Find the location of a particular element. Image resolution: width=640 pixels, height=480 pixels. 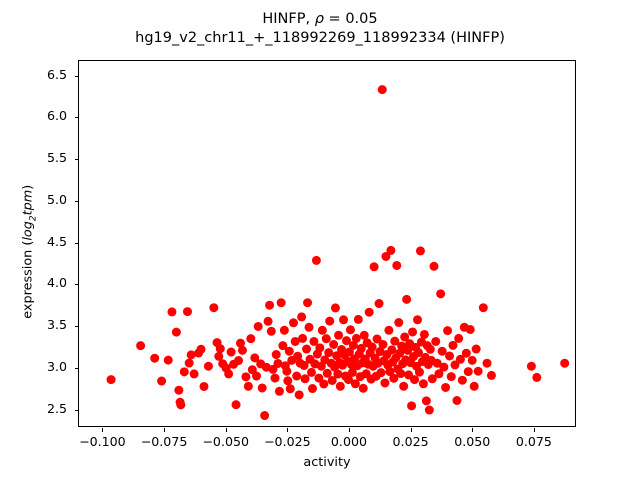

title-comma: , is located at coordinates (310, 19).